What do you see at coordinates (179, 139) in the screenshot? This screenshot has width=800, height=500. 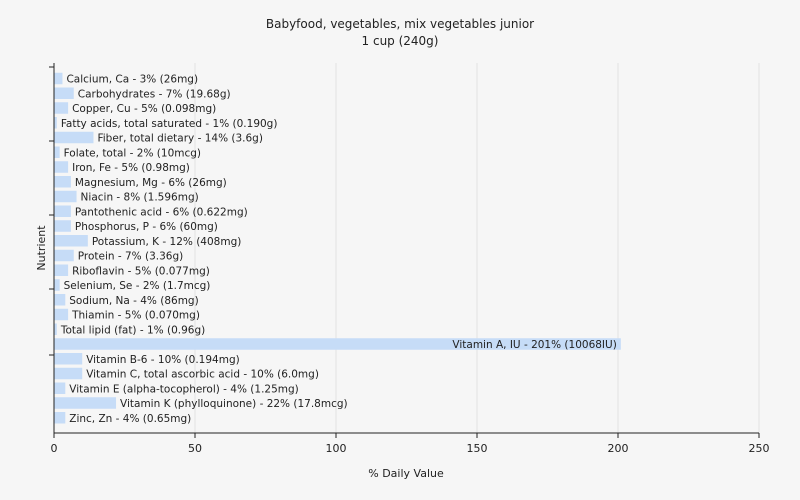 I see `bar-label: Fiber, total dietary - 14% (3.6g)` at bounding box center [179, 139].